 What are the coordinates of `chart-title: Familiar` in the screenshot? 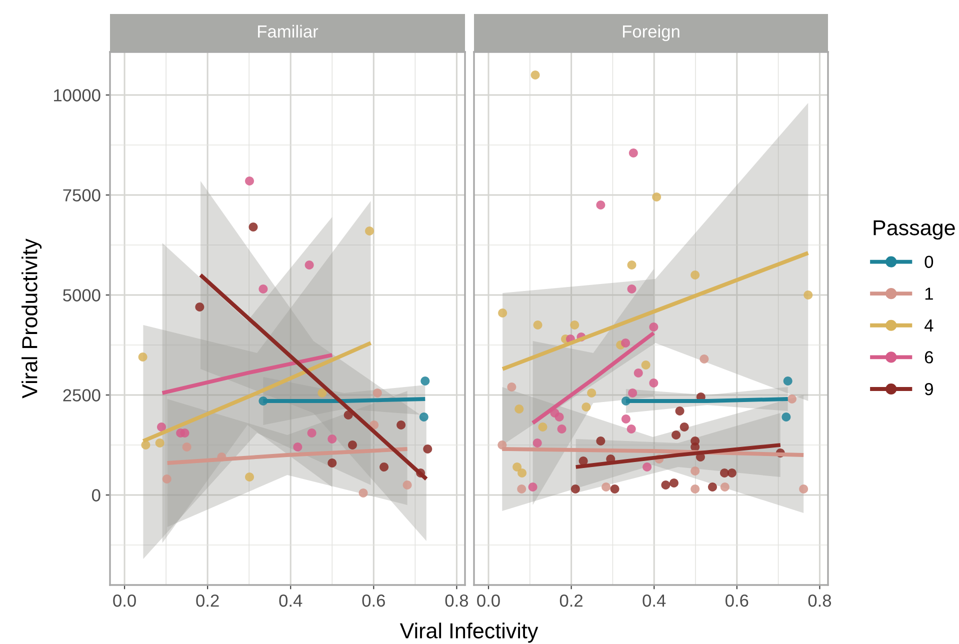 It's located at (288, 31).